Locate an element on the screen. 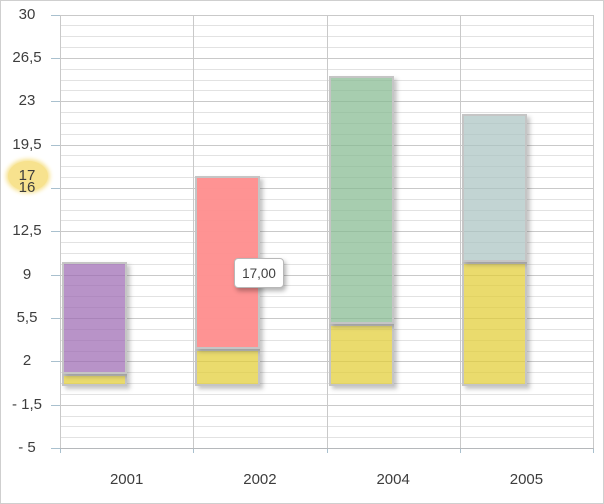  highlighted-y-axis-label: 17 is located at coordinates (27, 175).